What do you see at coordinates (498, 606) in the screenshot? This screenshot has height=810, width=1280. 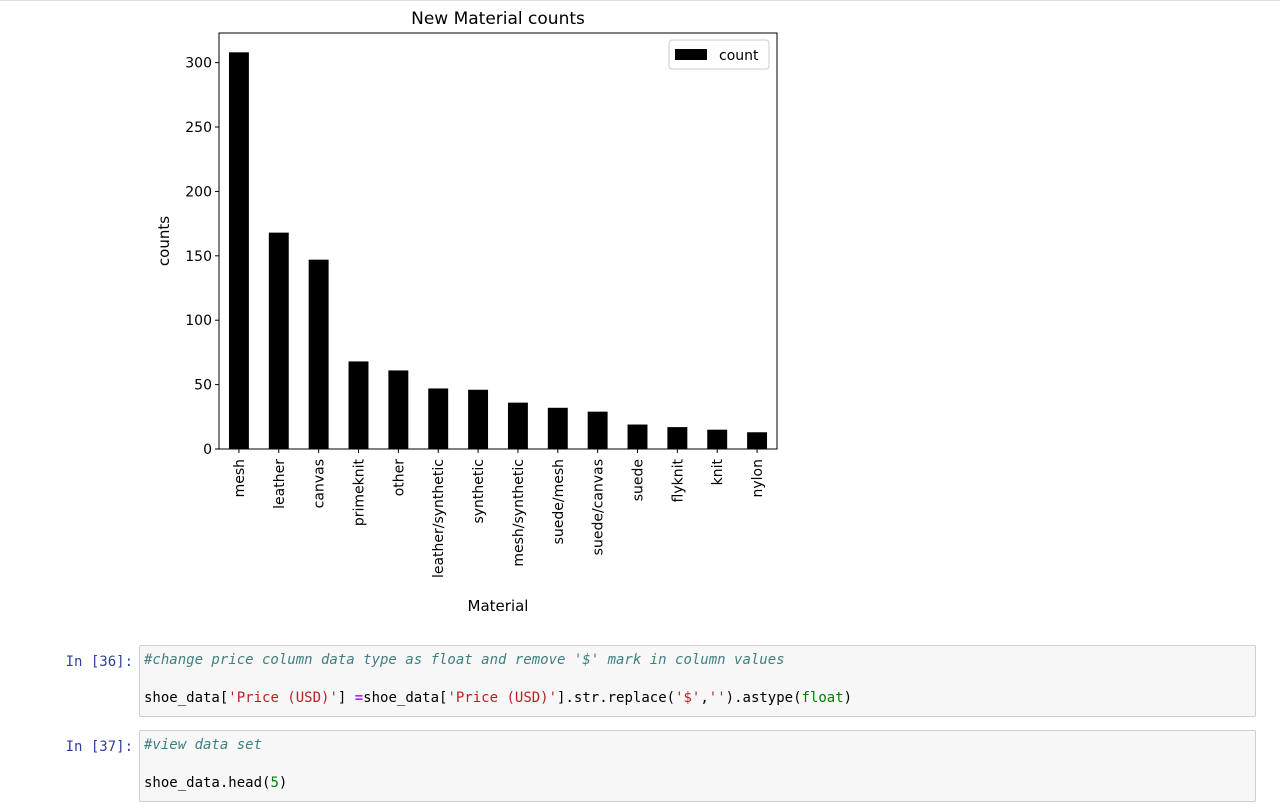 I see `x-axis-label: Material` at bounding box center [498, 606].